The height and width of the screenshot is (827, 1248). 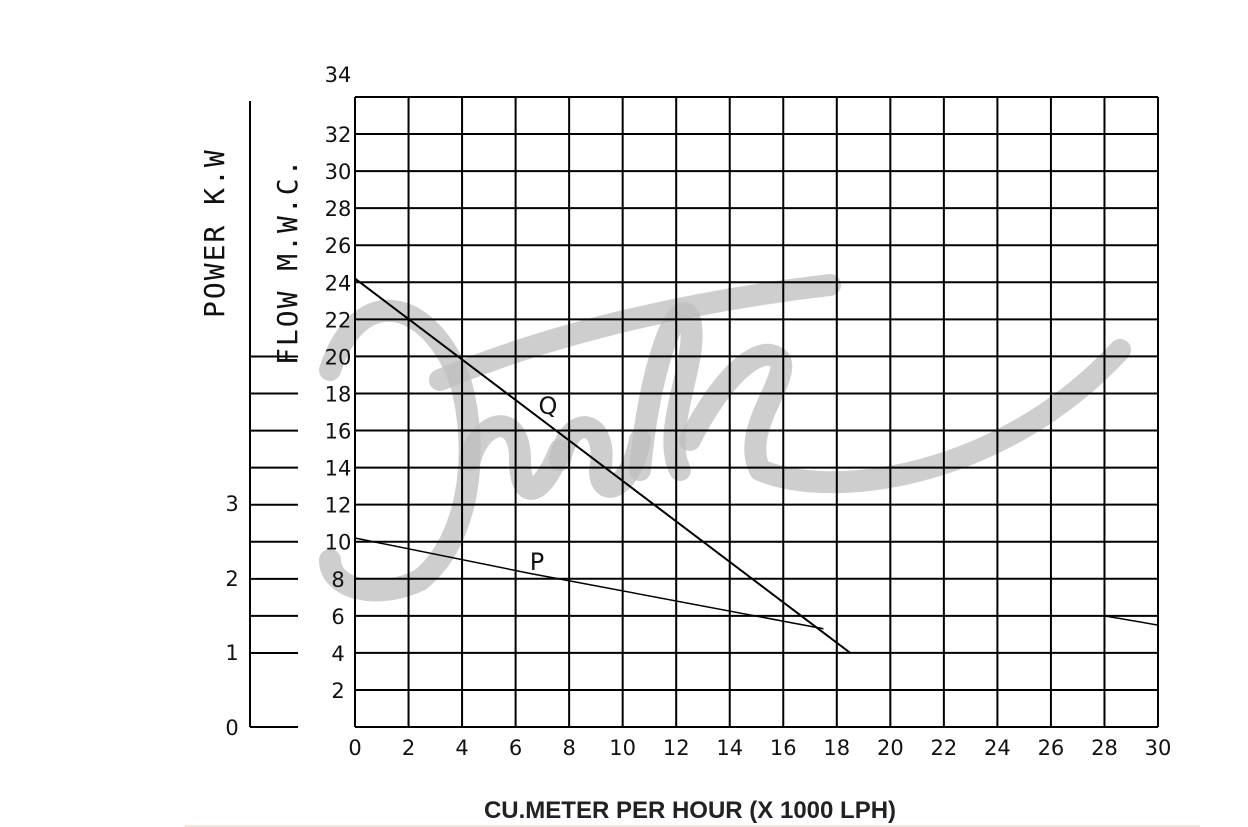 I want to click on power-scale, so click(x=273, y=414).